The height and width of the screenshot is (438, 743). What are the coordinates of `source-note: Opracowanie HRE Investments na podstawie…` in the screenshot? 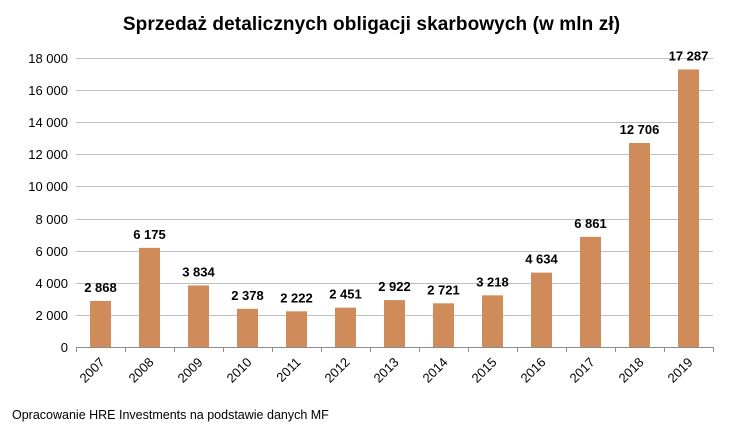 It's located at (170, 415).